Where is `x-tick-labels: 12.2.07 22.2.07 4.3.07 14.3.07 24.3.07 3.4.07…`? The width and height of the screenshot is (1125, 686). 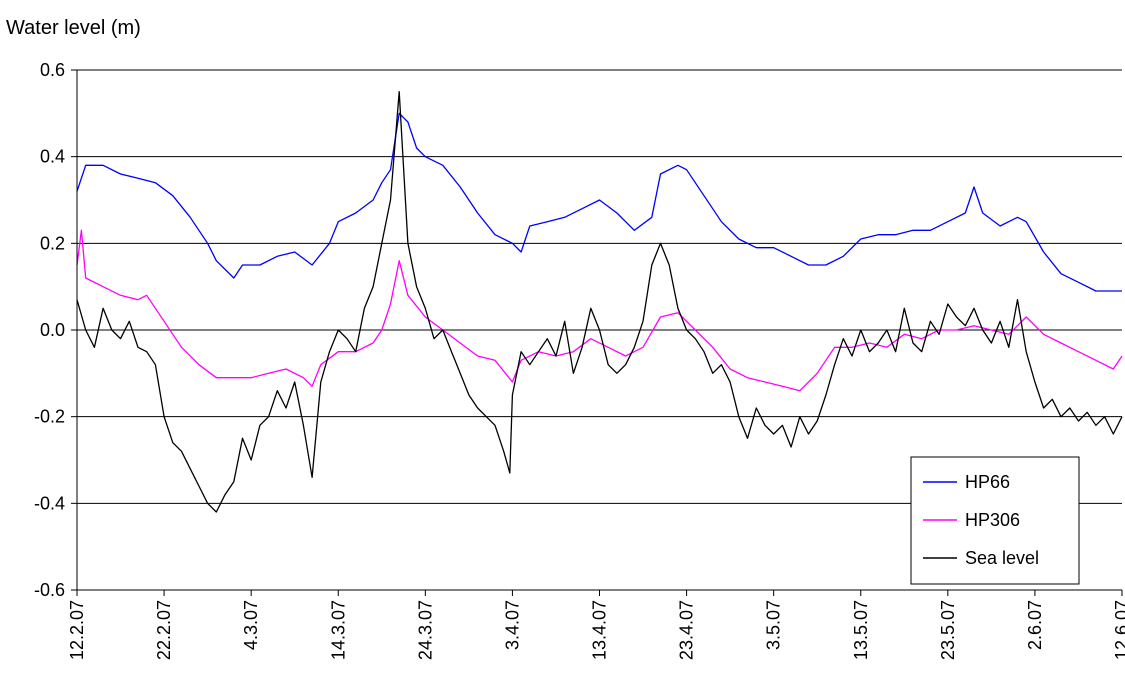
x-tick-labels: 12.2.07 22.2.07 4.3.07 14.3.07 24.3.07 3.4.07… is located at coordinates (596, 630).